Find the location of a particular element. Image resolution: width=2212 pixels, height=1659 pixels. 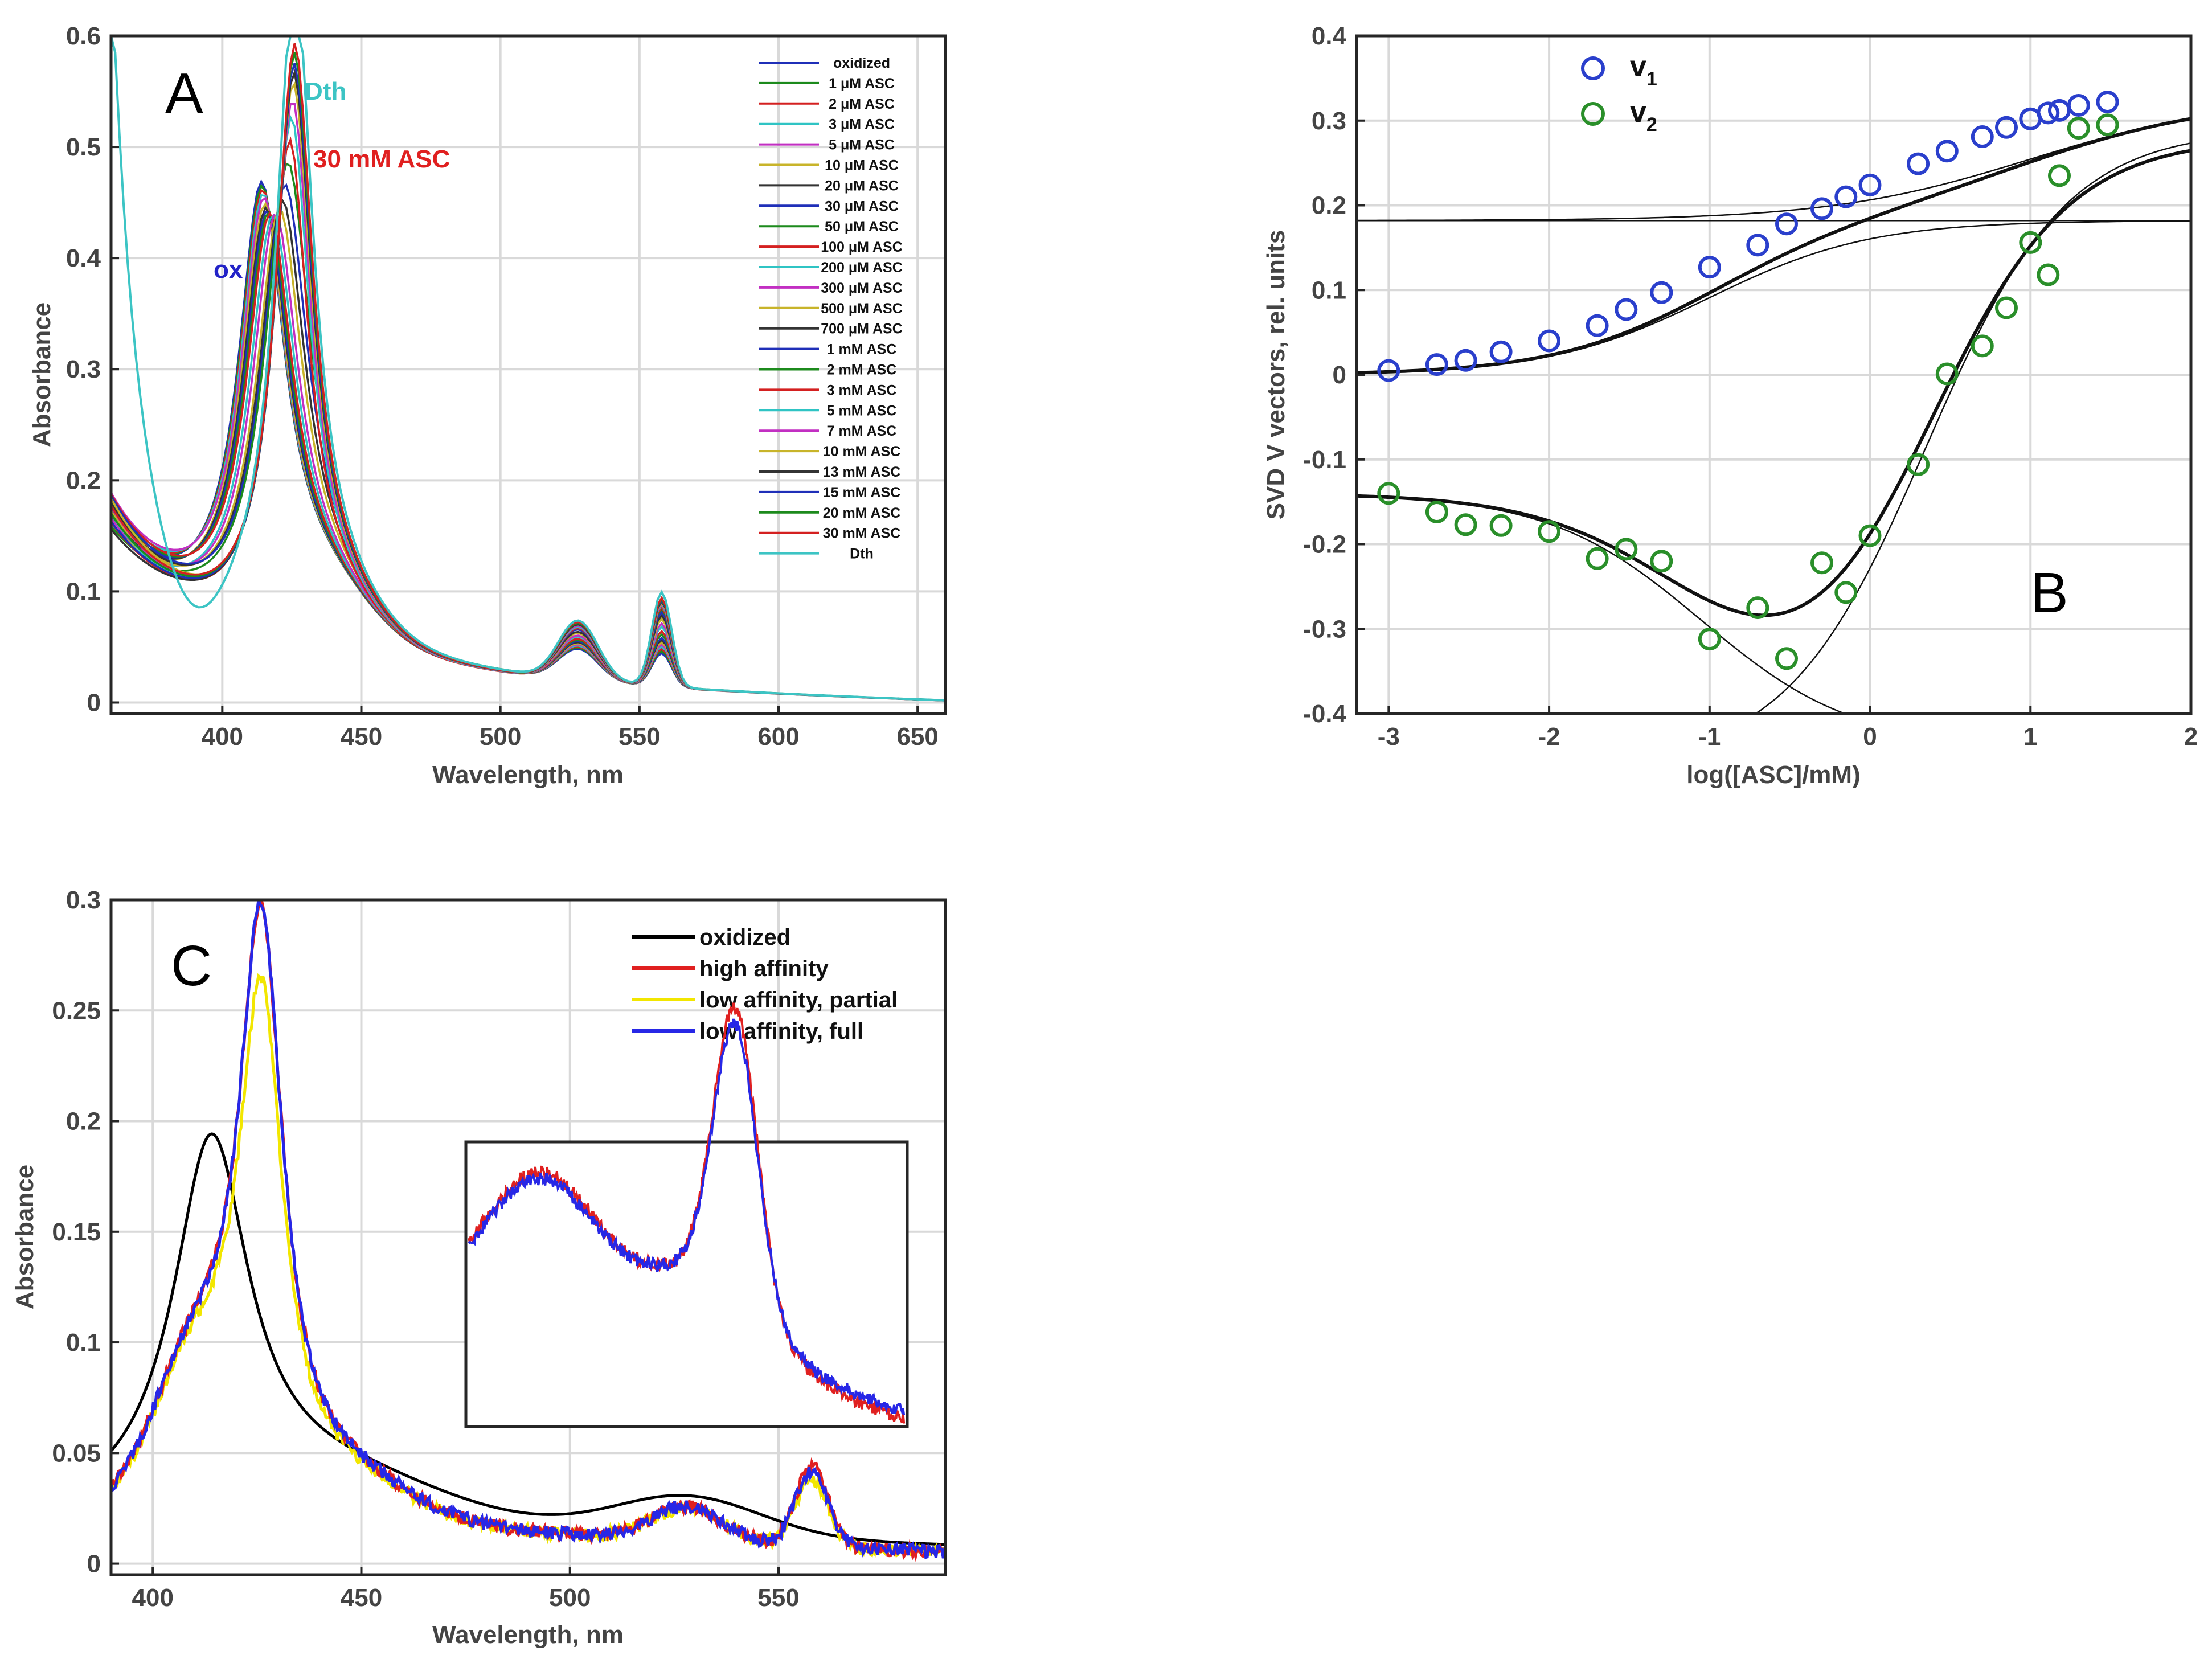

panel-a-legend-label-2-mm-asc: 2 mM ASC is located at coordinates (862, 370).